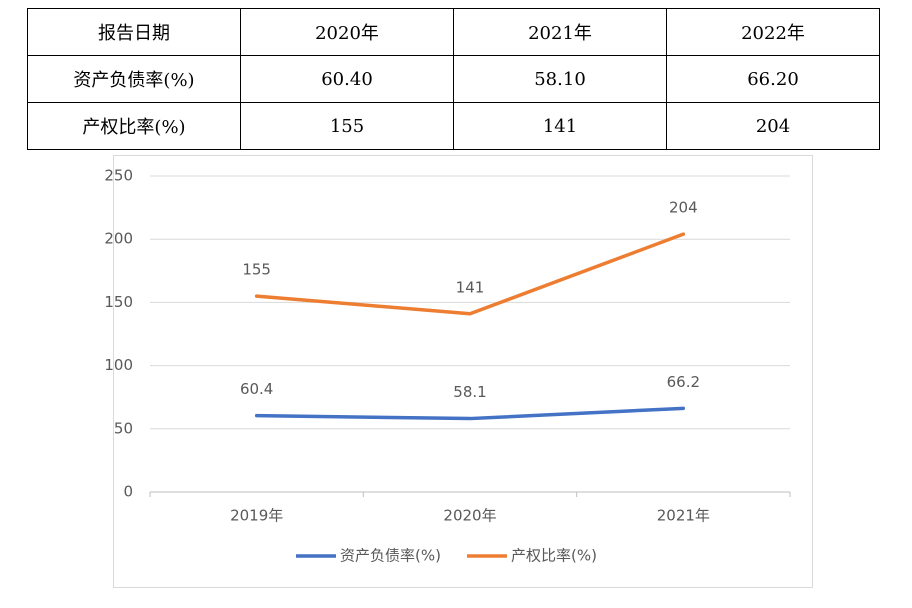 This screenshot has height=608, width=912. I want to click on x-tick-label: 2020年, so click(469, 516).